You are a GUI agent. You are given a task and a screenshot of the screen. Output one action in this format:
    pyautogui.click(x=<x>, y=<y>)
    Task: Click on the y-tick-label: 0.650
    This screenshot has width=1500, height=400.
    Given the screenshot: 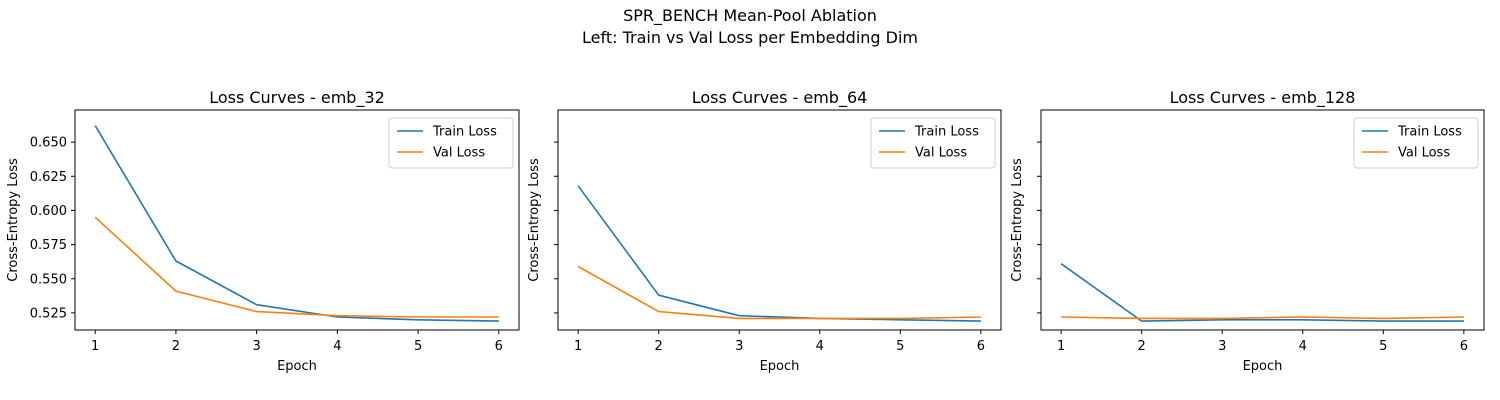 What is the action you would take?
    pyautogui.click(x=48, y=143)
    